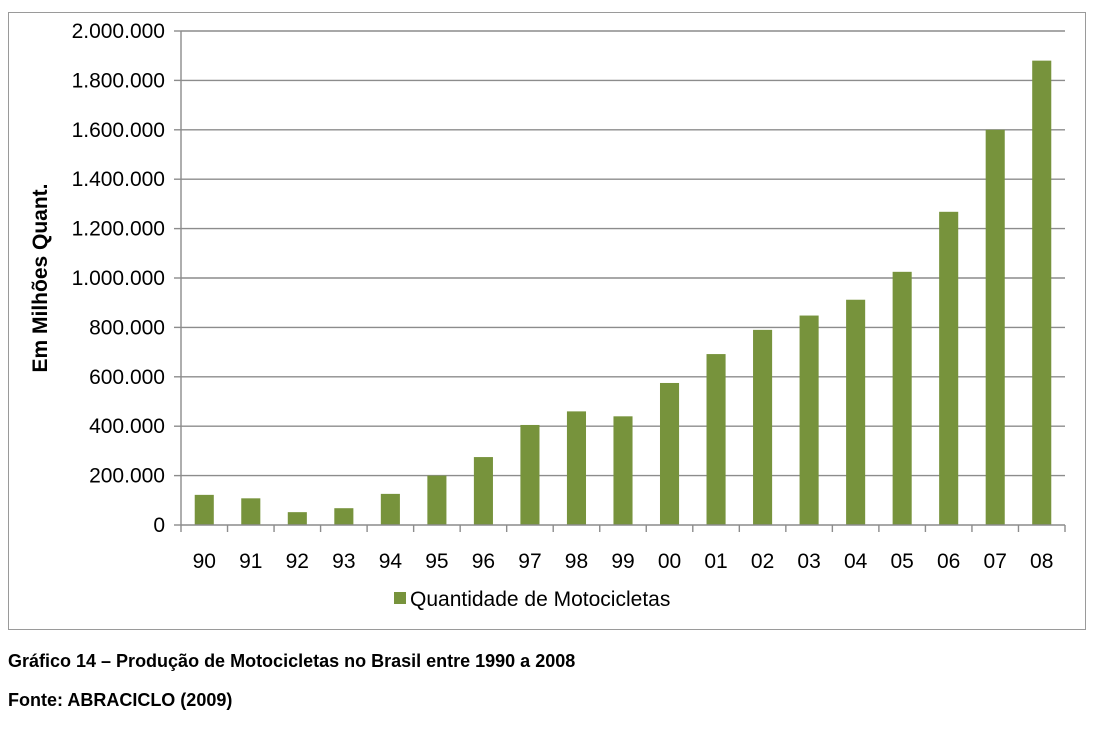 This screenshot has width=1099, height=729. I want to click on x-tick-label: 94, so click(391, 561).